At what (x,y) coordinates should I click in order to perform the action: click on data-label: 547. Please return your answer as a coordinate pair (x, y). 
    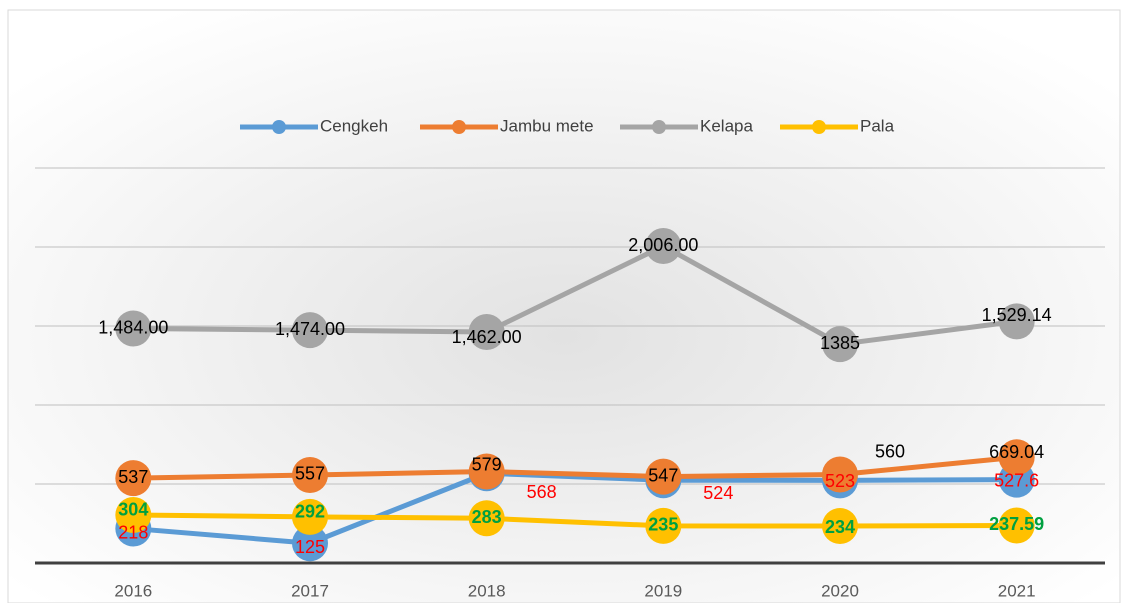
    Looking at the image, I should click on (663, 475).